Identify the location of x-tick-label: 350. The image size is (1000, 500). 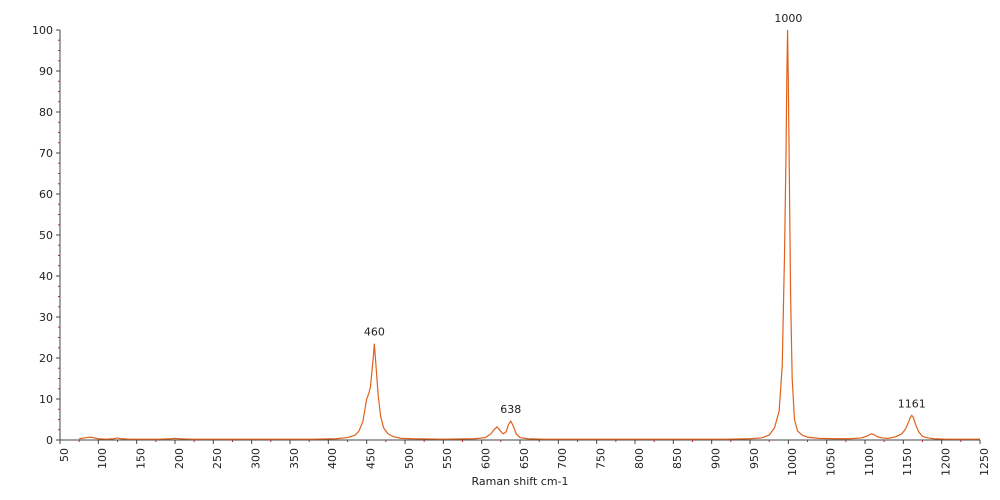
(294, 458).